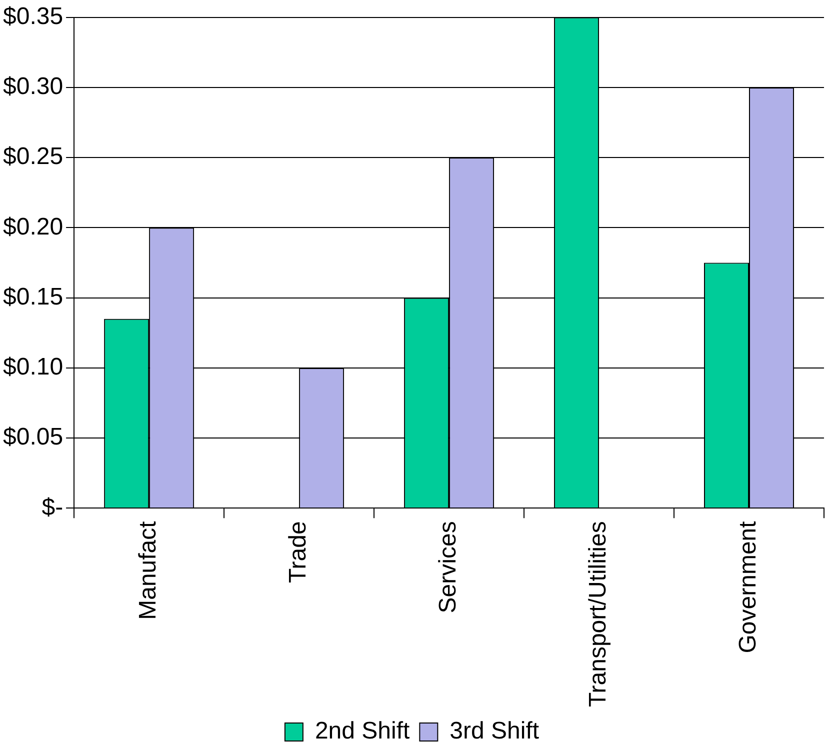 The image size is (830, 754). Describe the element at coordinates (33, 156) in the screenshot. I see `y-tick-label: $0.25` at that location.